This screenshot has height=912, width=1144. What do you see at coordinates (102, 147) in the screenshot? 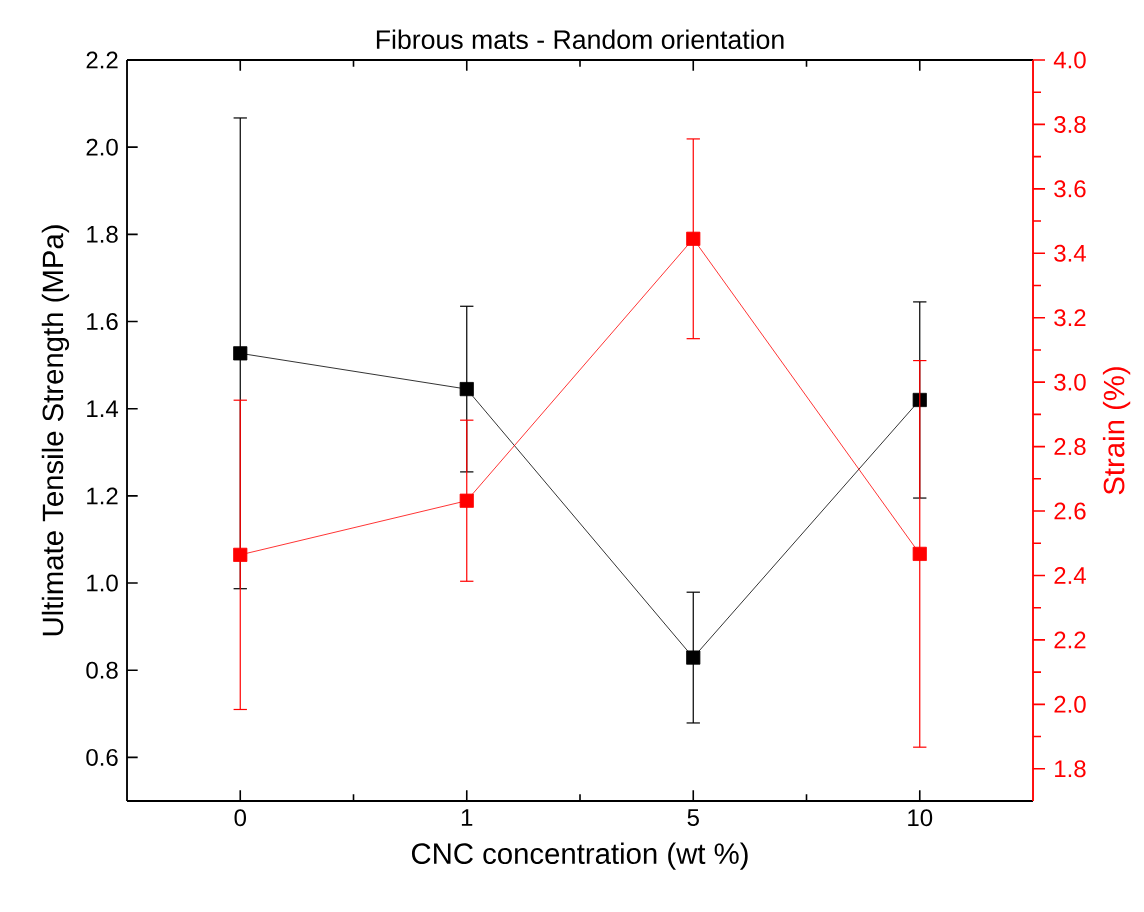
I see `y-tick-label: 2.0` at bounding box center [102, 147].